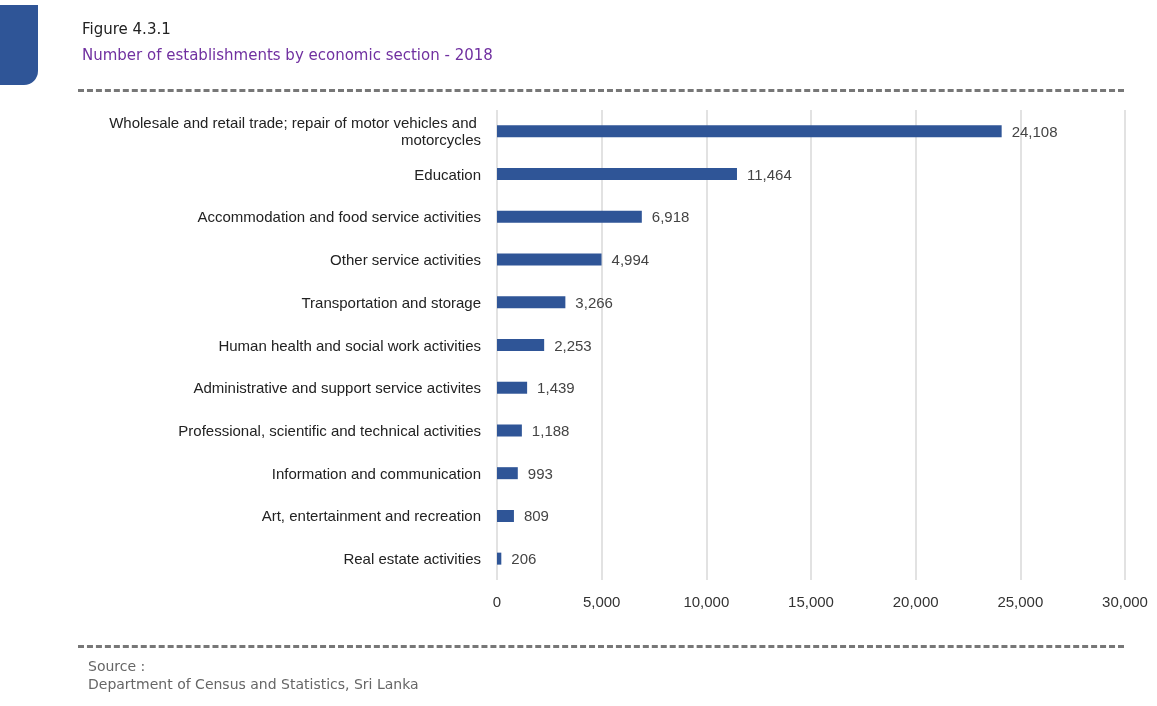 This screenshot has height=706, width=1157. Describe the element at coordinates (630, 260) in the screenshot. I see `data-label: 4,994` at that location.